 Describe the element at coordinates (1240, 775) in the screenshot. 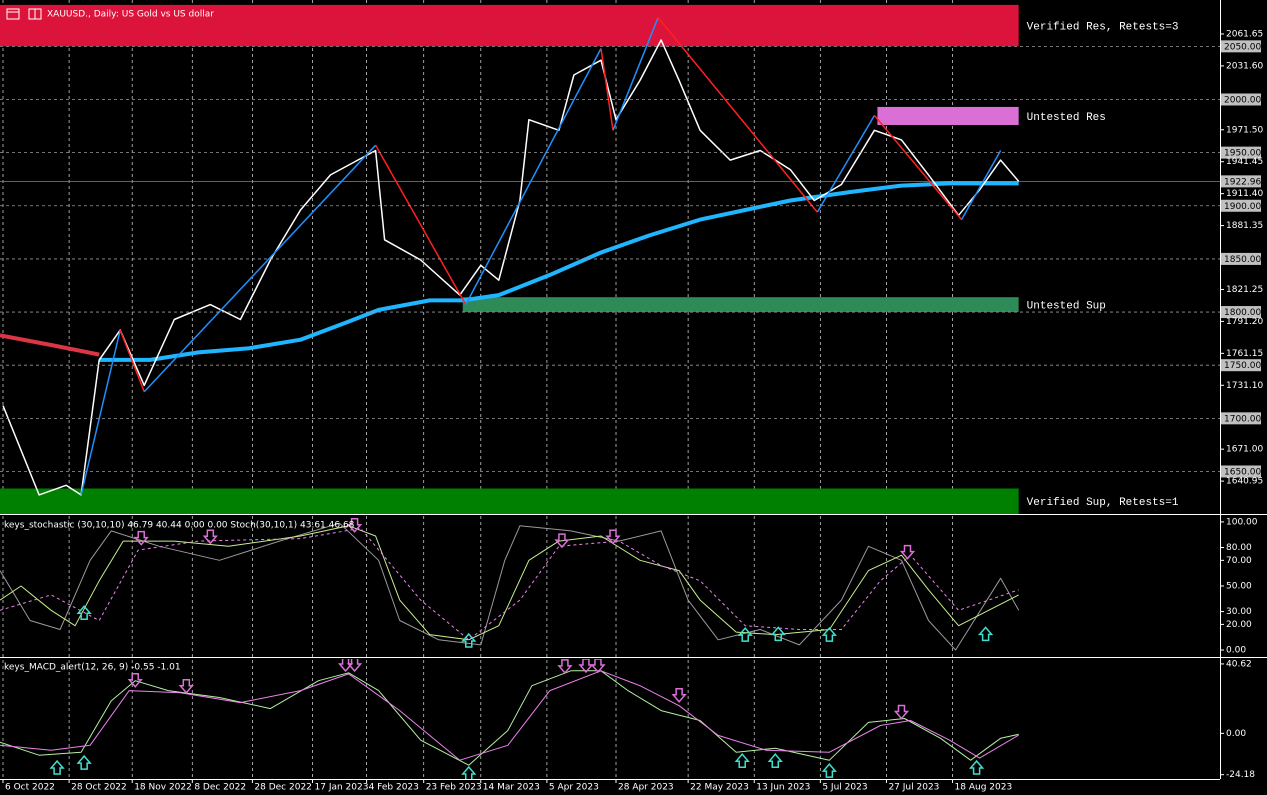

I see `y-tick-label: -24.18` at that location.